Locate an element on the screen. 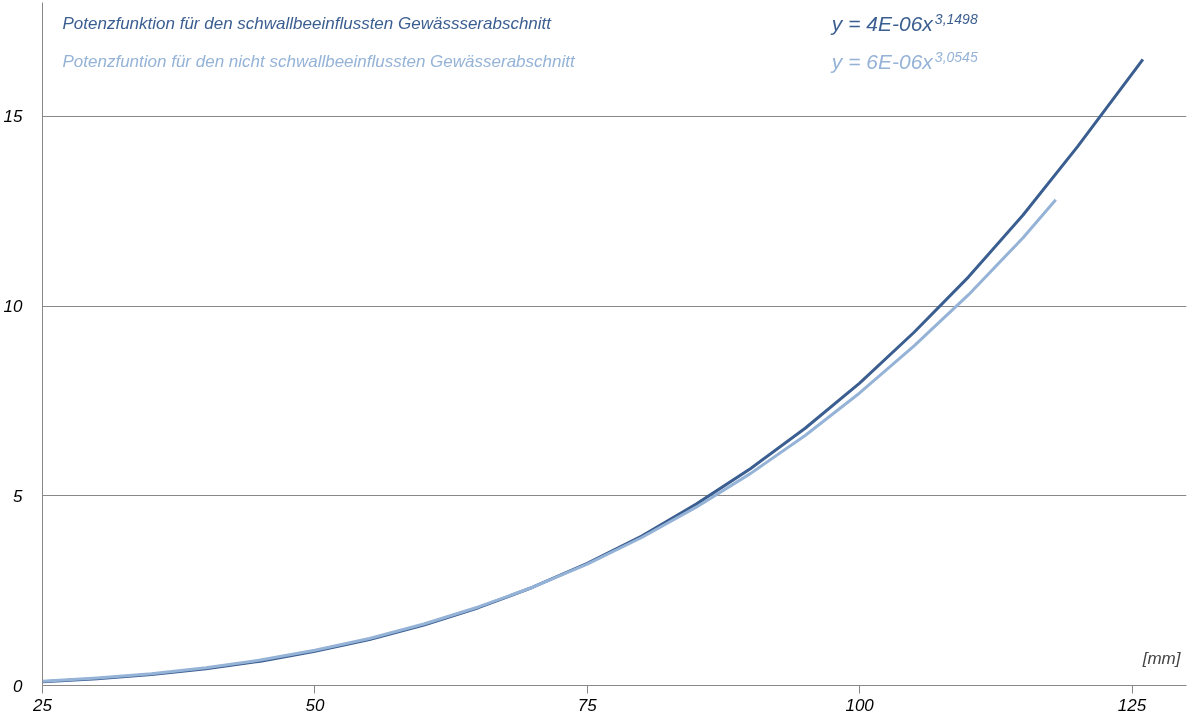 This screenshot has width=1190, height=721. x-tick-label: 25 is located at coordinates (42, 705).